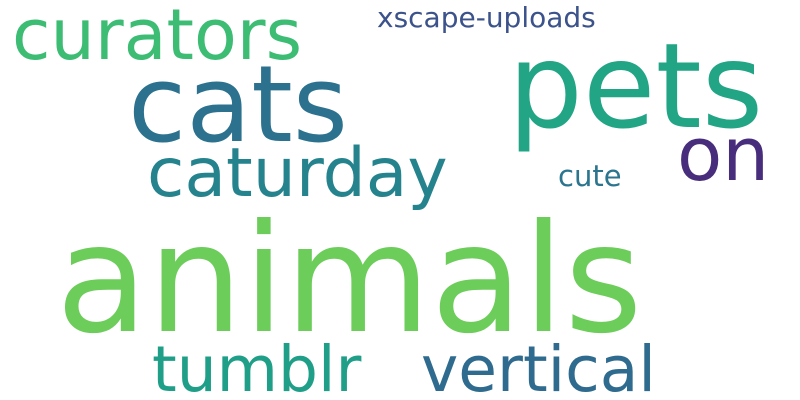 This screenshot has width=800, height=400. I want to click on word-vertical: vertical, so click(538, 366).